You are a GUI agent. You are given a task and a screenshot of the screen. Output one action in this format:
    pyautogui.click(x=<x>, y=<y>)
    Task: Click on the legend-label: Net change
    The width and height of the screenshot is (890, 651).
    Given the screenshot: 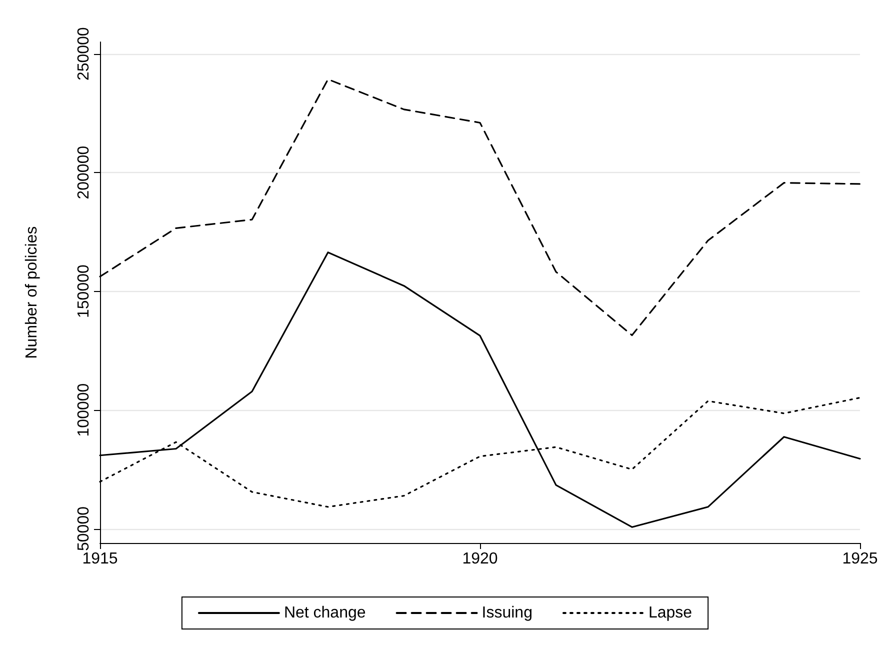 What is the action you would take?
    pyautogui.click(x=325, y=613)
    